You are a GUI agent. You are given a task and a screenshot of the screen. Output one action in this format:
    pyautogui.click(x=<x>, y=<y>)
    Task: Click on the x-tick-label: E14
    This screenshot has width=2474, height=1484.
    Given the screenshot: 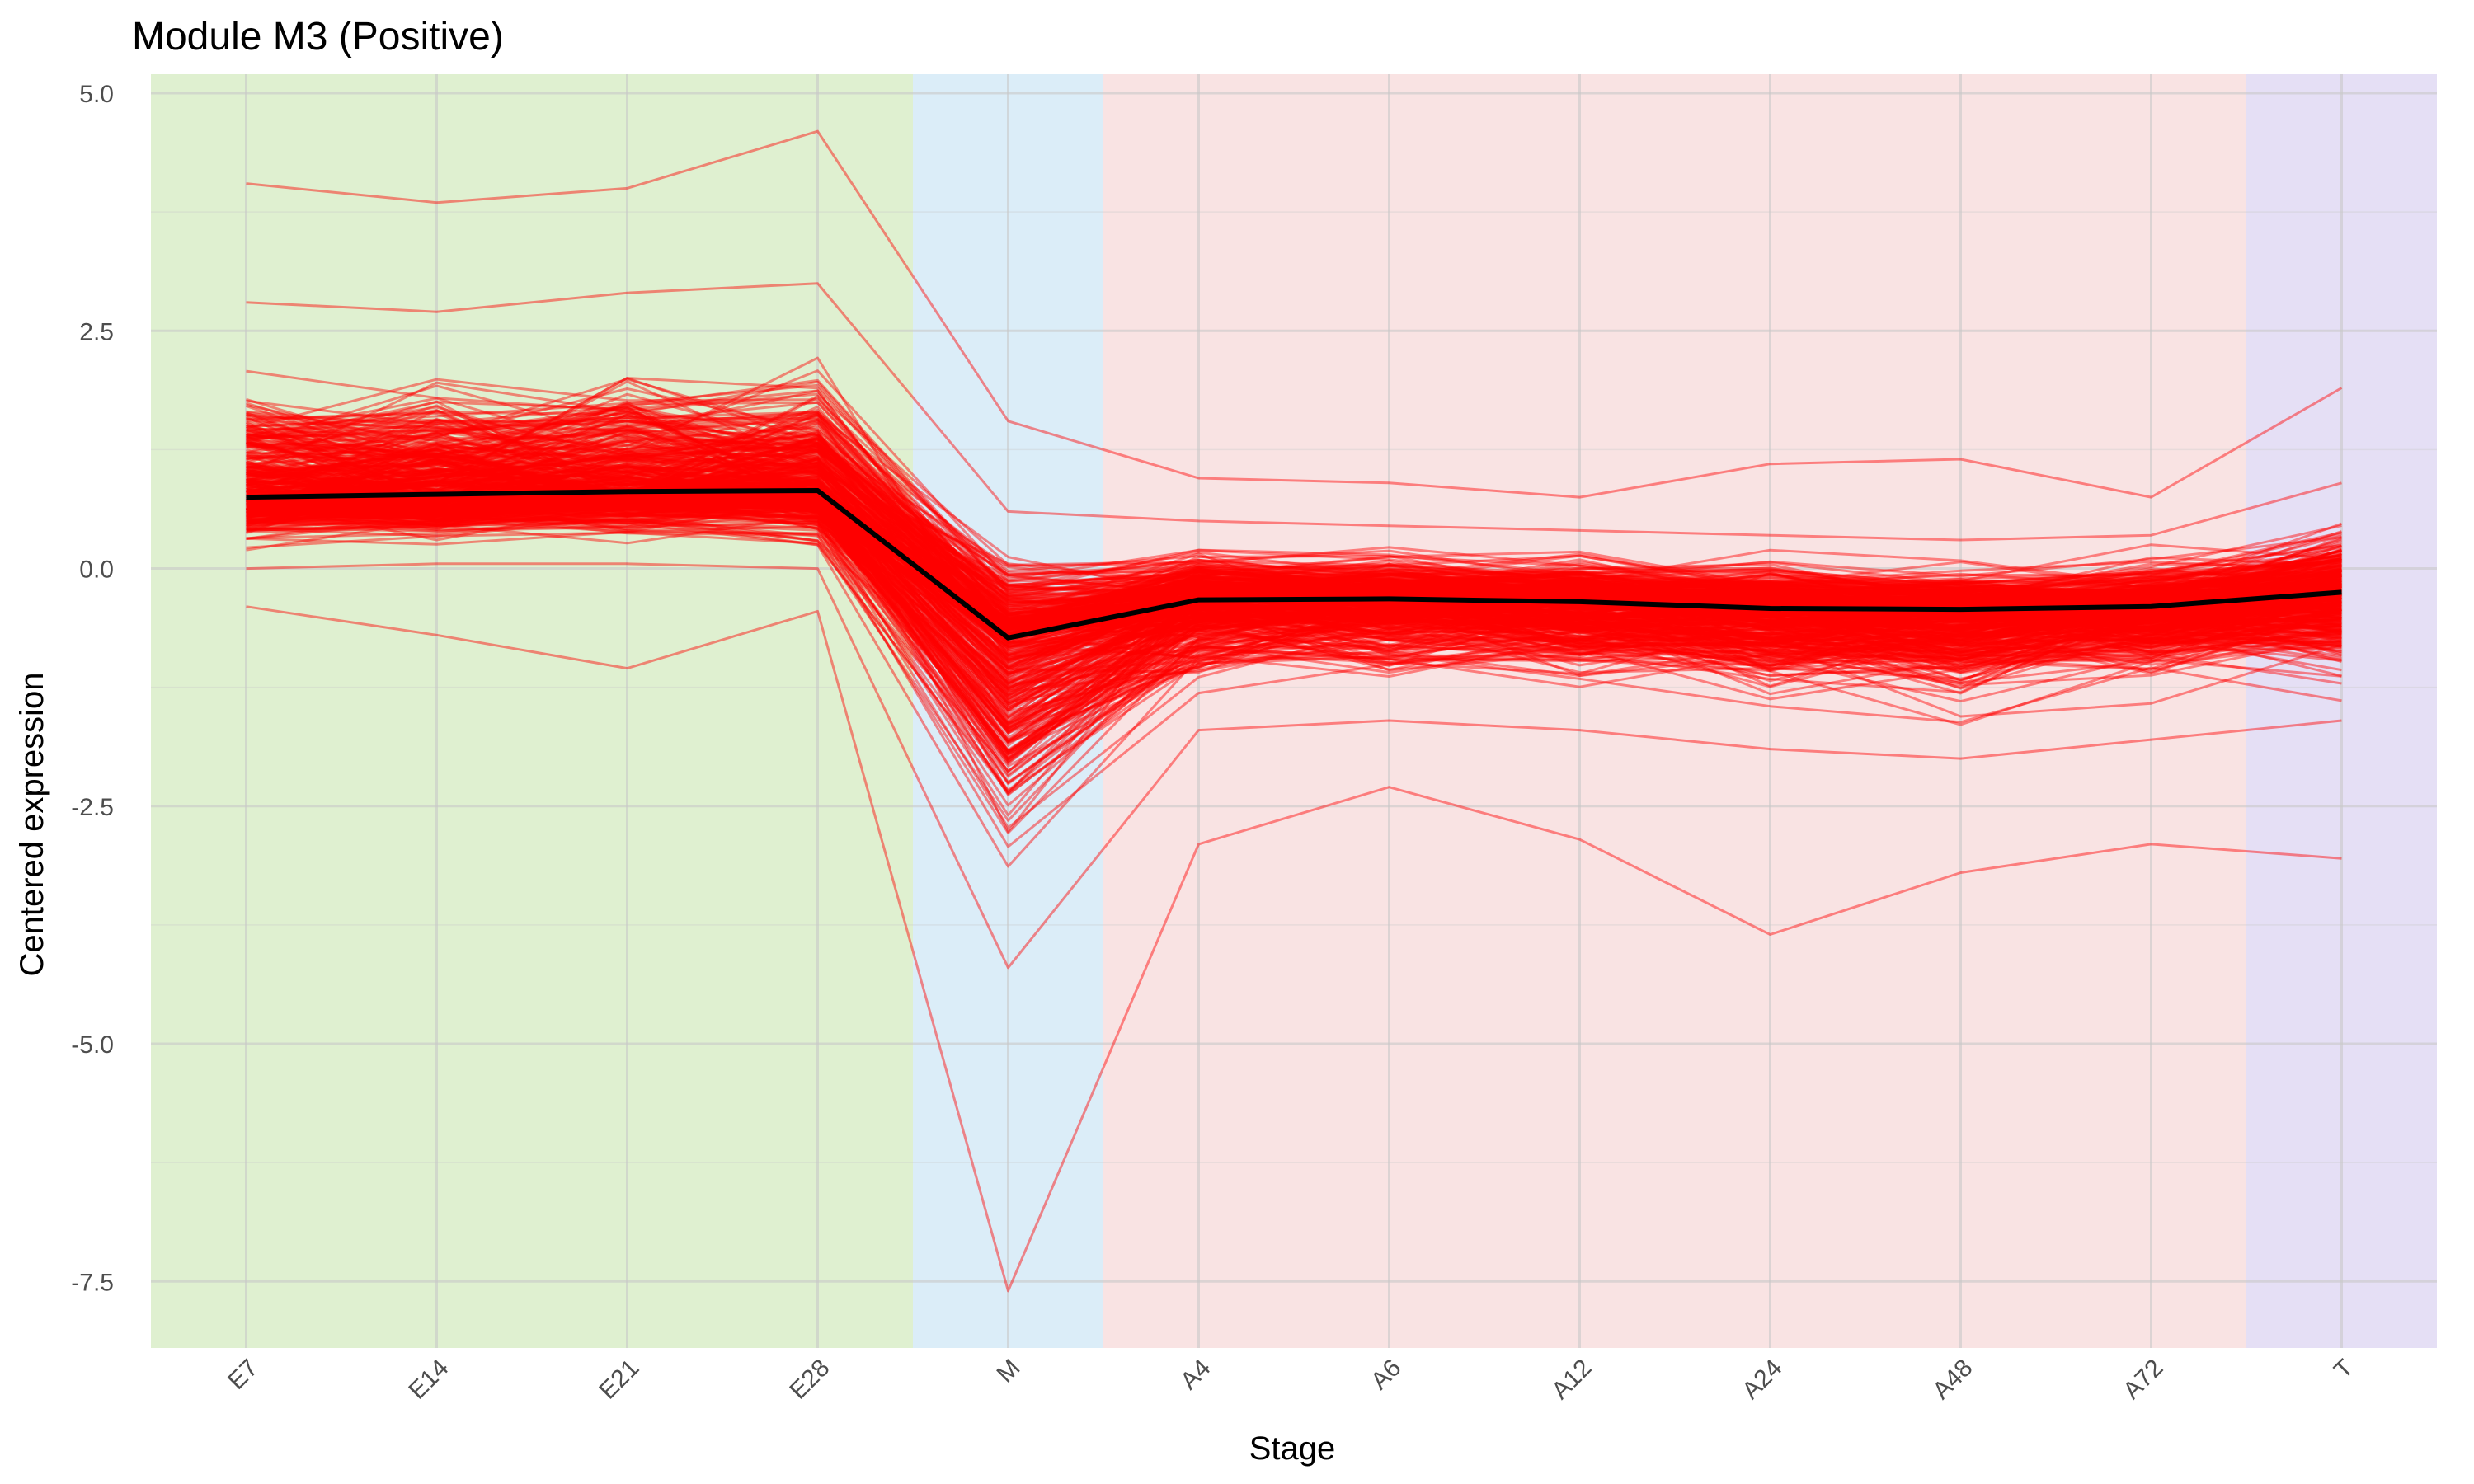 What is the action you would take?
    pyautogui.click(x=428, y=1380)
    